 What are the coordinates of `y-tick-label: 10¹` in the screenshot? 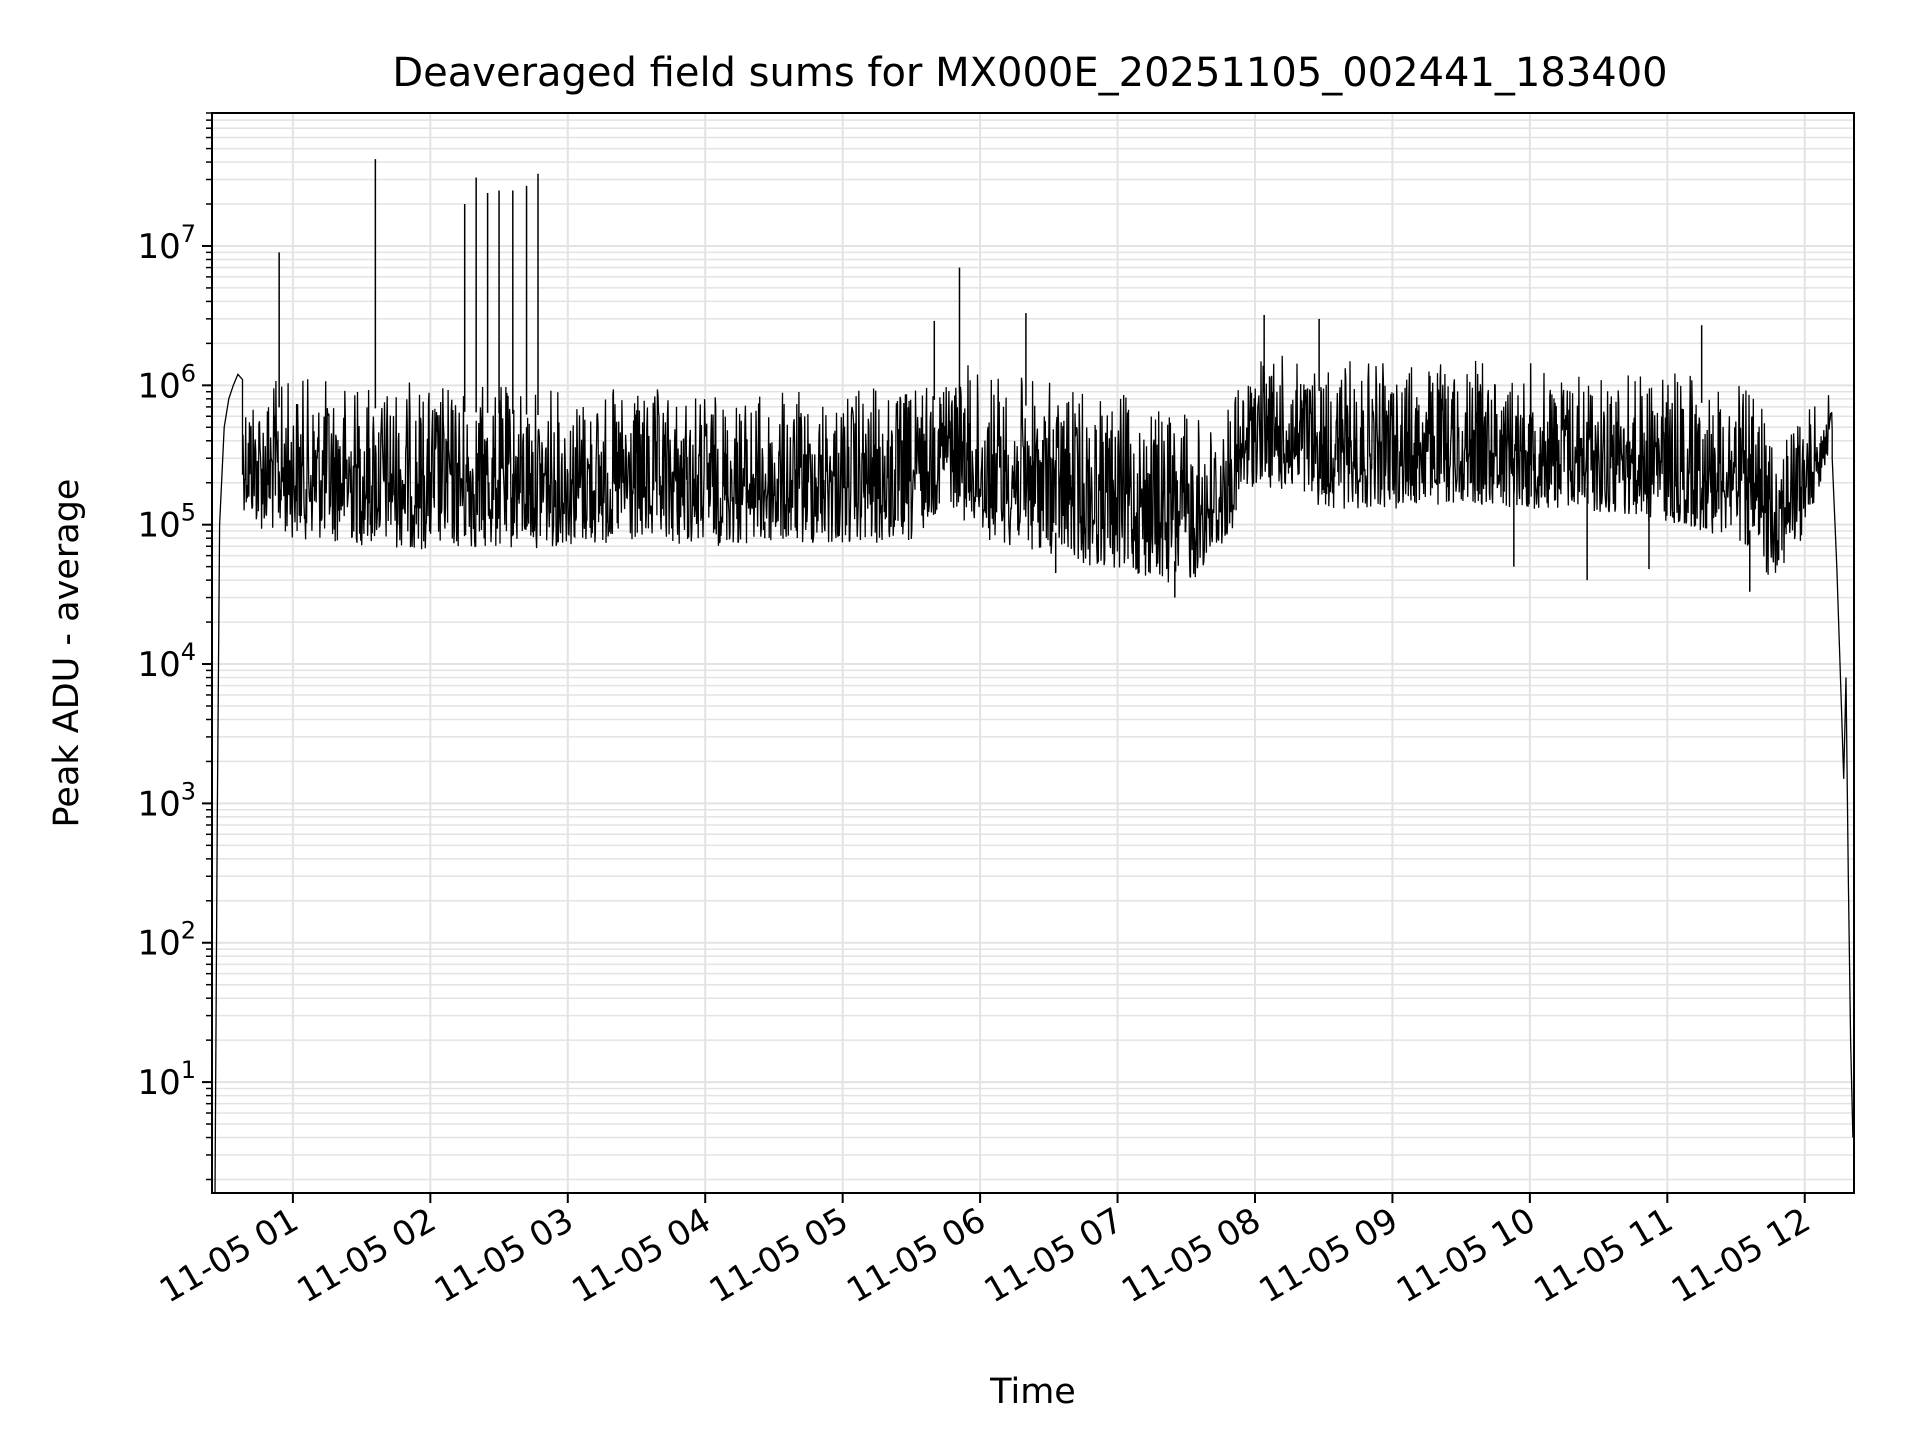 It's located at (166, 1079).